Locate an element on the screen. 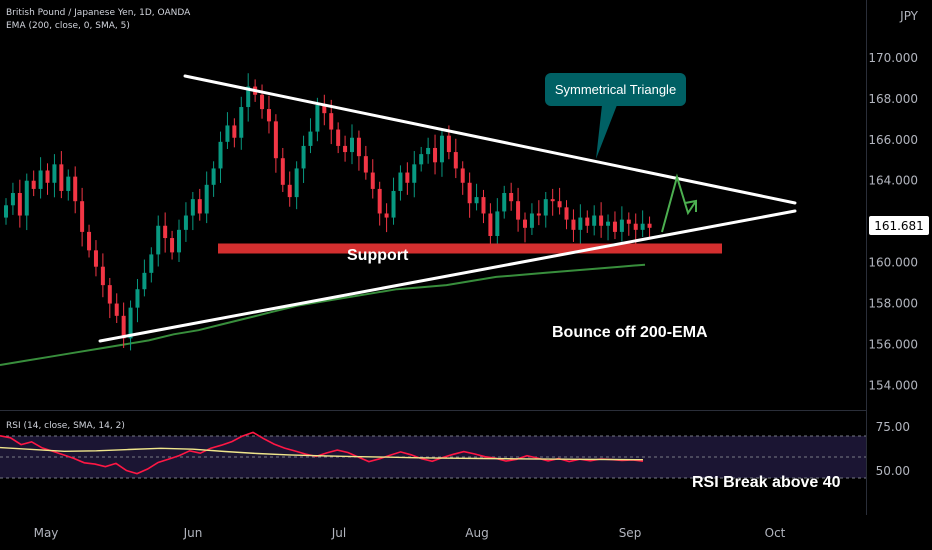  rsi-tick-50: 50.00 is located at coordinates (893, 471).